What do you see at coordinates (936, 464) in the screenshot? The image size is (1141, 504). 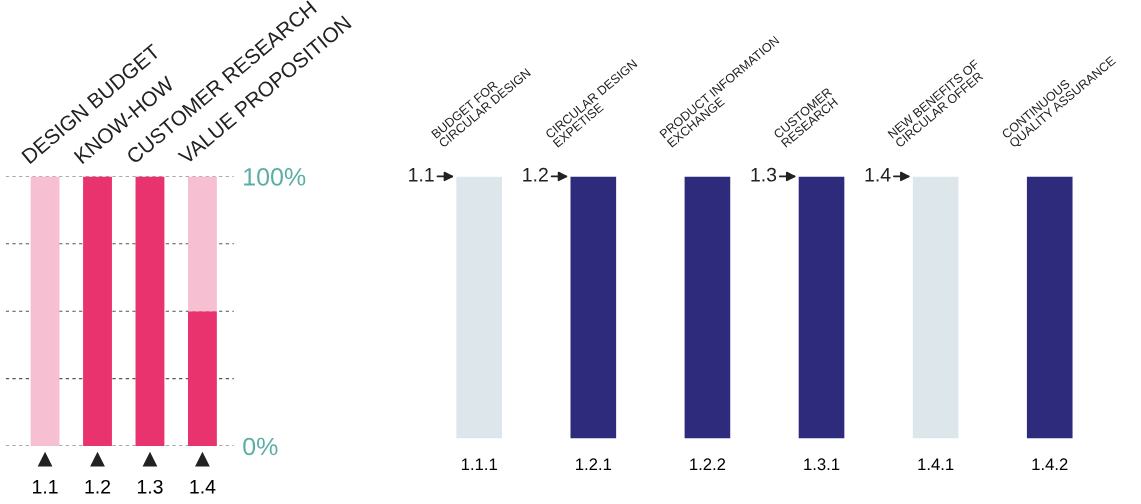 I see `x-tick-label: 1.4.1` at bounding box center [936, 464].